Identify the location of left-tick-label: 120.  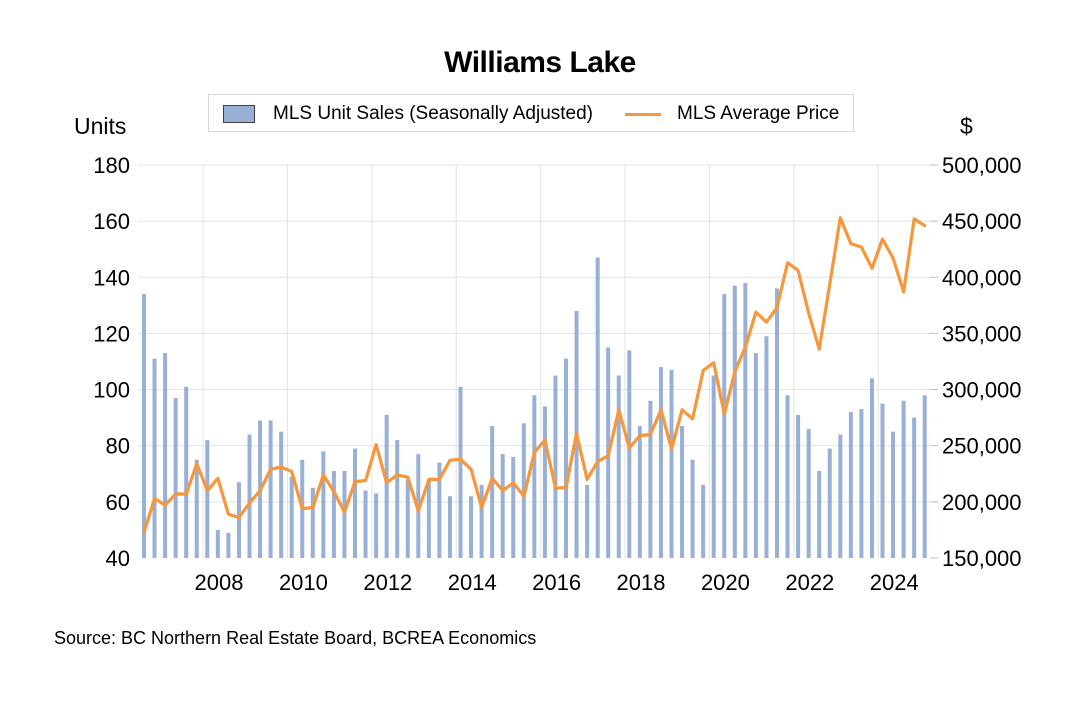
(111, 333).